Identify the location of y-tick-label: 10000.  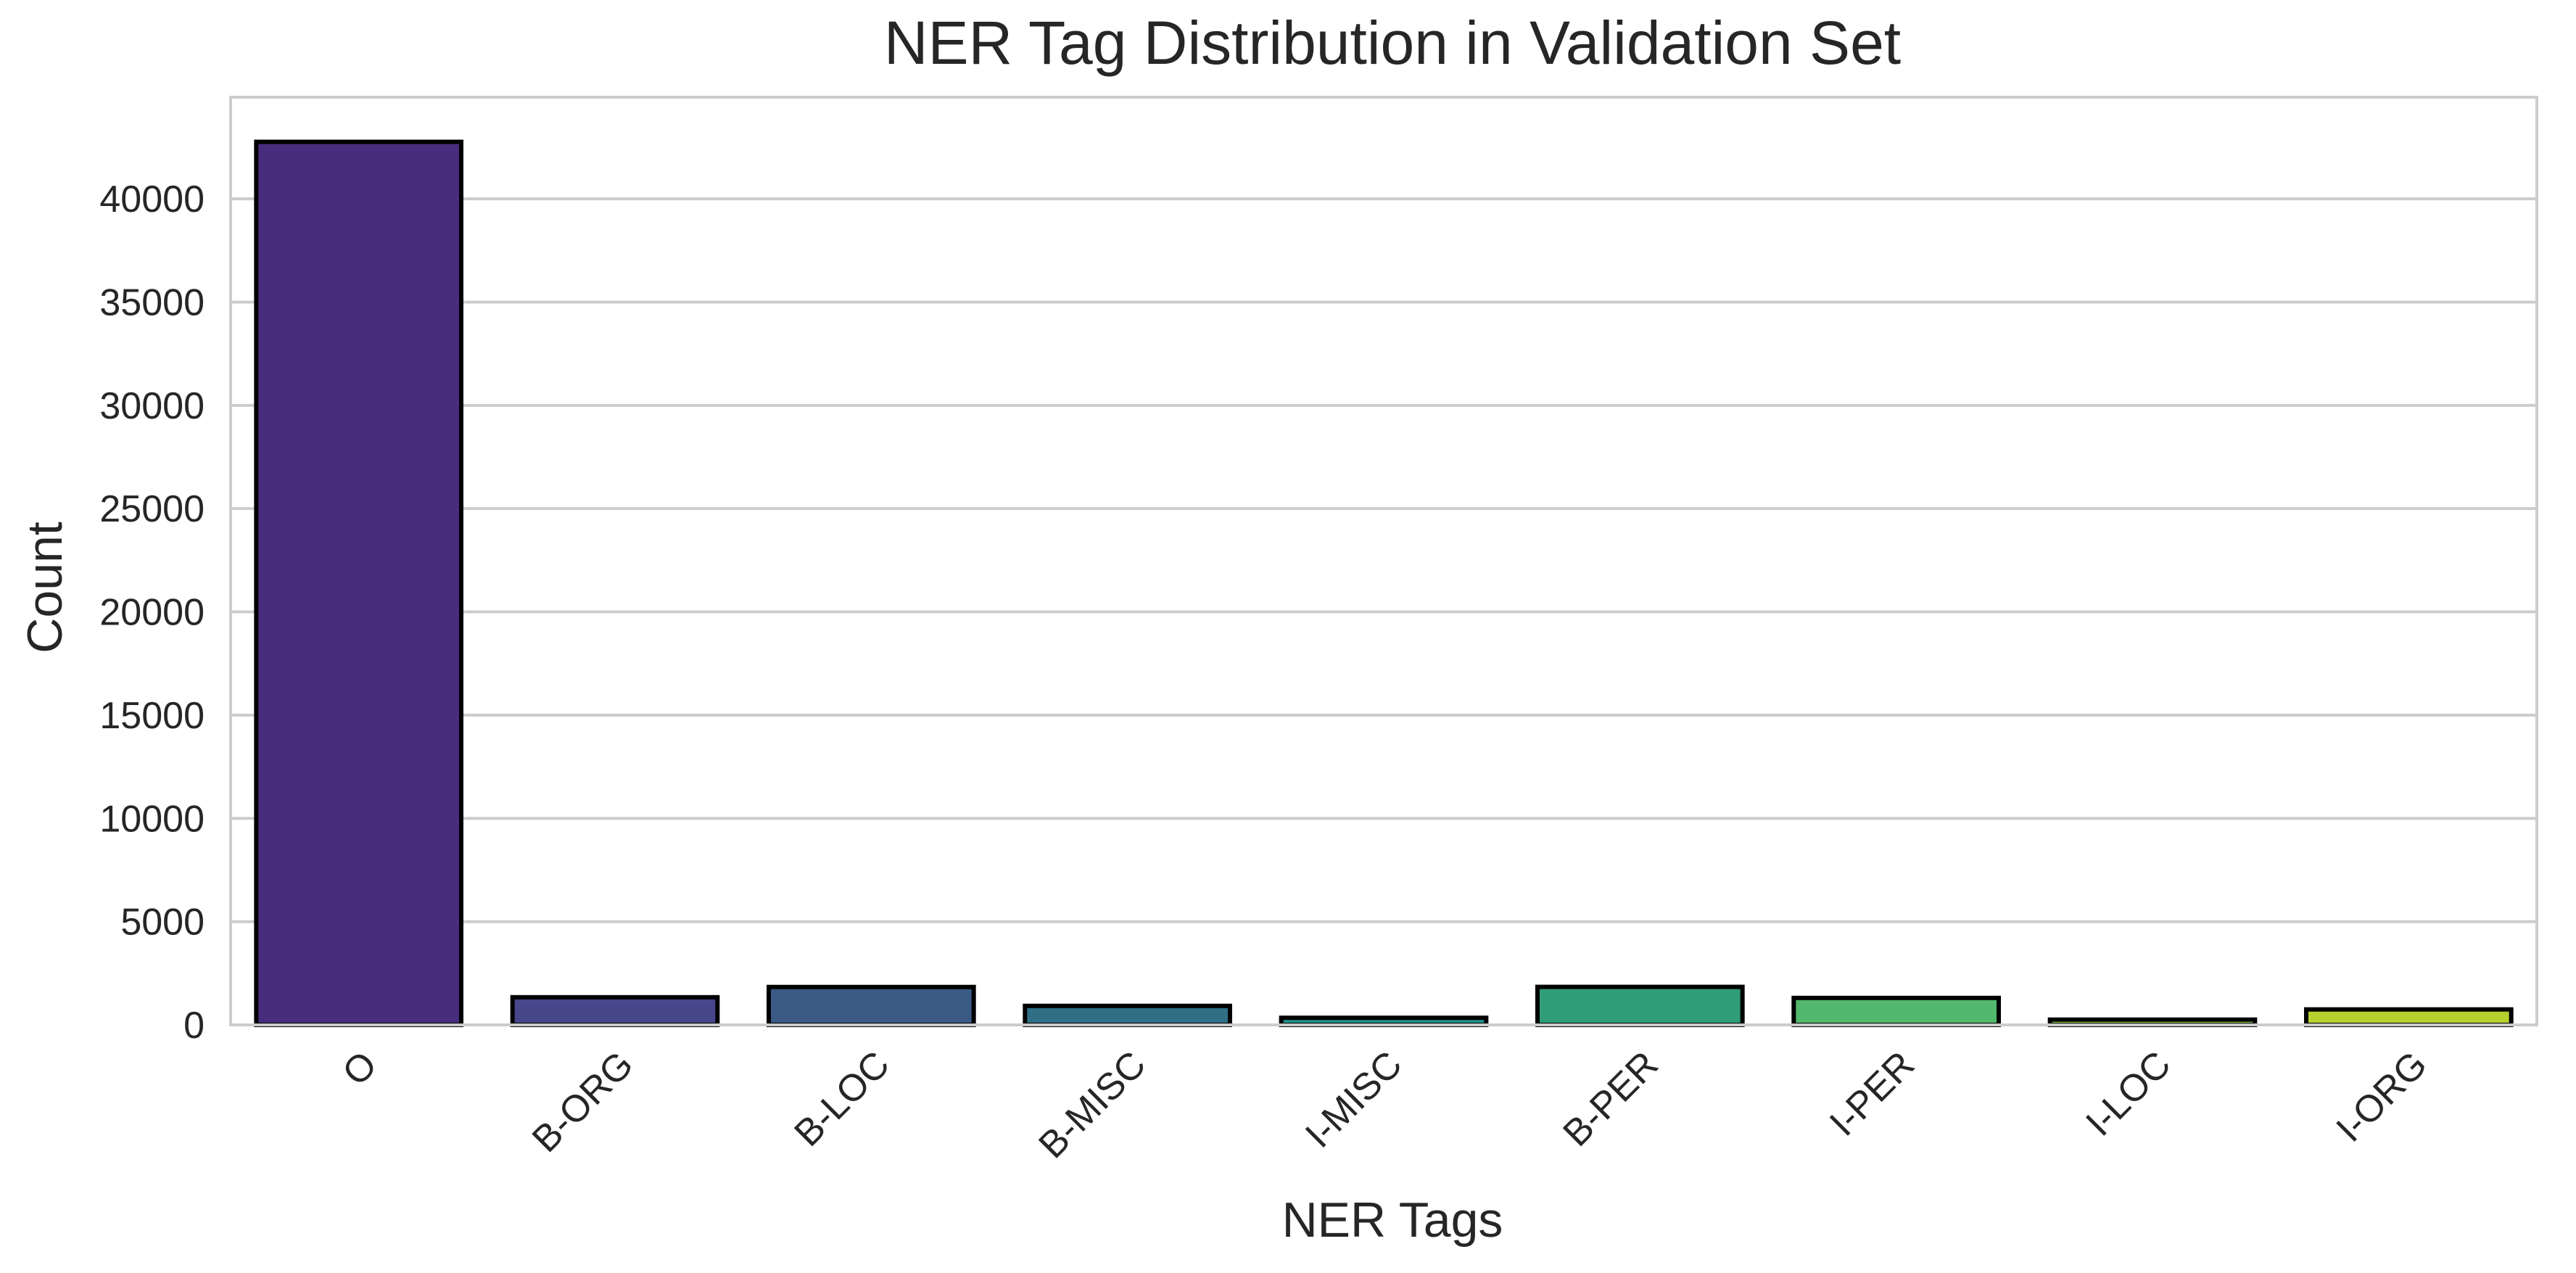
(152, 819).